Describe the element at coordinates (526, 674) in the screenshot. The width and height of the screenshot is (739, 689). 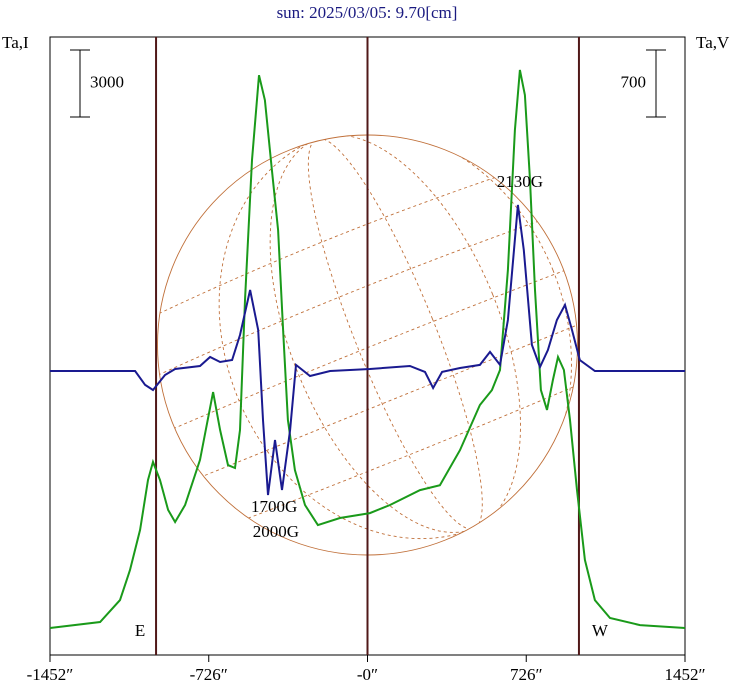
I see `x-tick-label: 726″` at that location.